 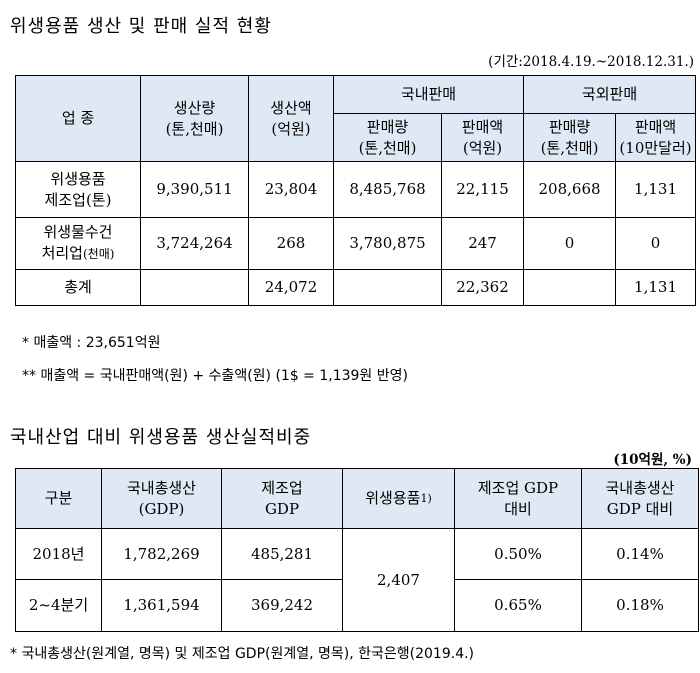 I want to click on cell-overseas-volume, so click(x=570, y=287).